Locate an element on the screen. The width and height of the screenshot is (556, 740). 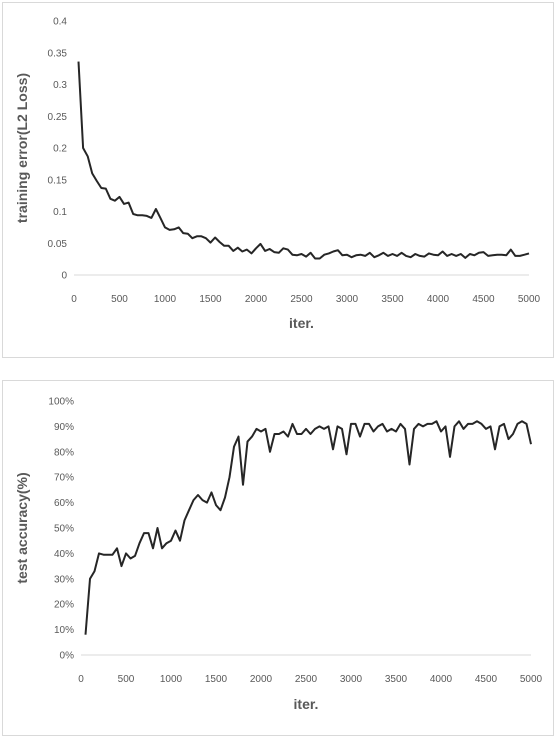
acc-x-tick-label: 2500 is located at coordinates (306, 679).